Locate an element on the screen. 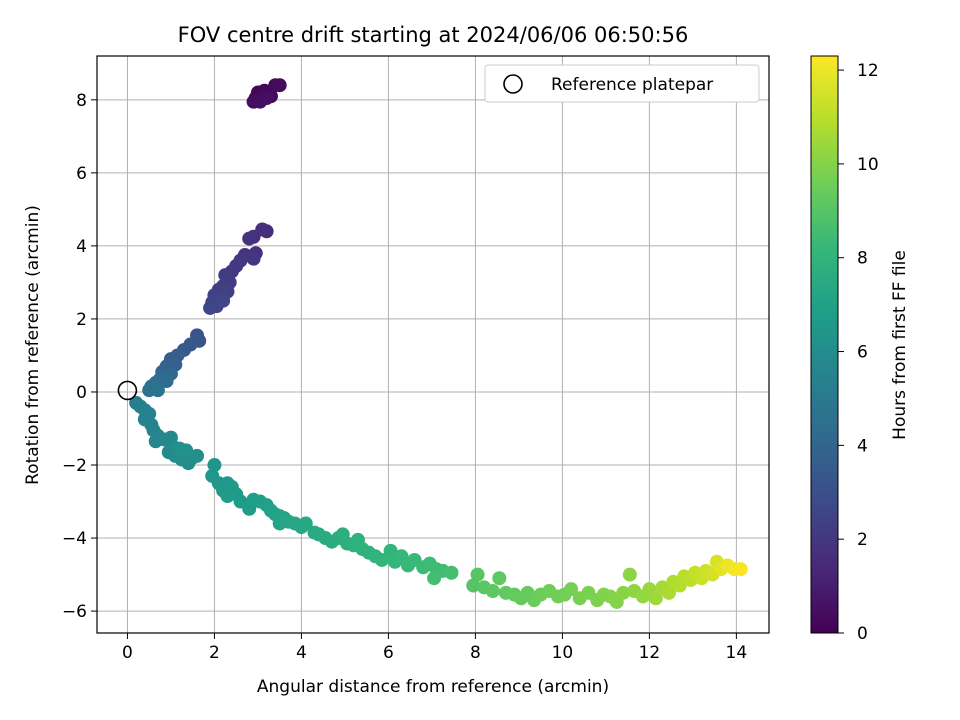 This screenshot has height=720, width=960. y-axis-label: Rotation from reference (arcmin) is located at coordinates (33, 345).